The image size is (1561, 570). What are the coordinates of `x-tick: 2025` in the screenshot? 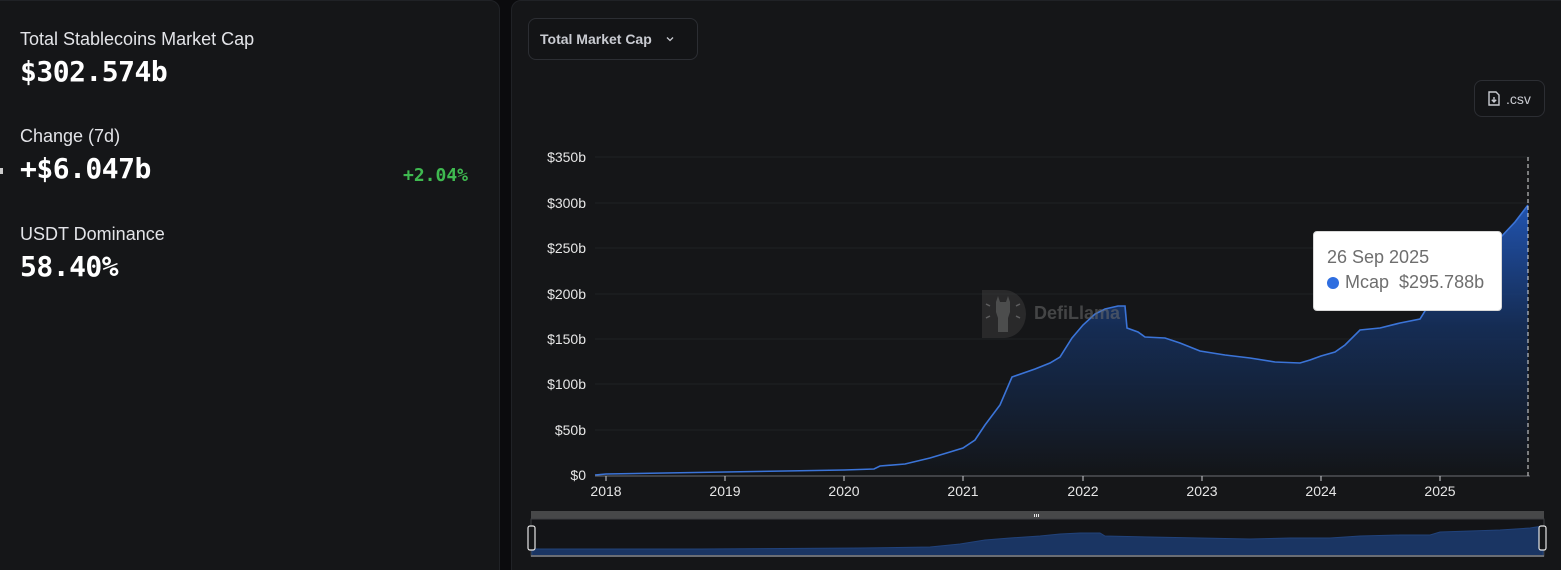 It's located at (1439, 491).